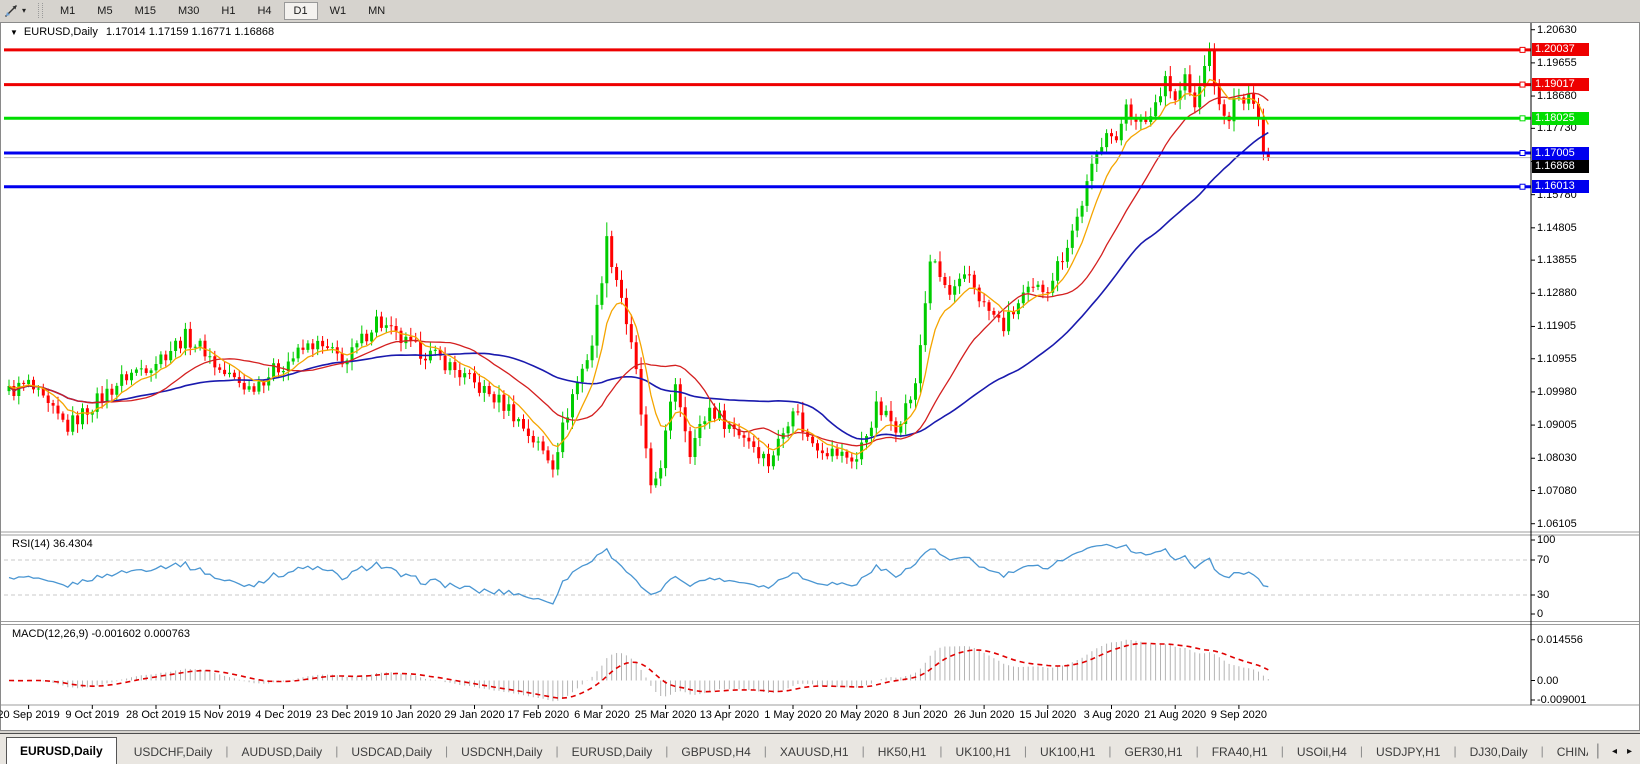  What do you see at coordinates (984, 715) in the screenshot?
I see `date-tick-label: 26 Jun 2020` at bounding box center [984, 715].